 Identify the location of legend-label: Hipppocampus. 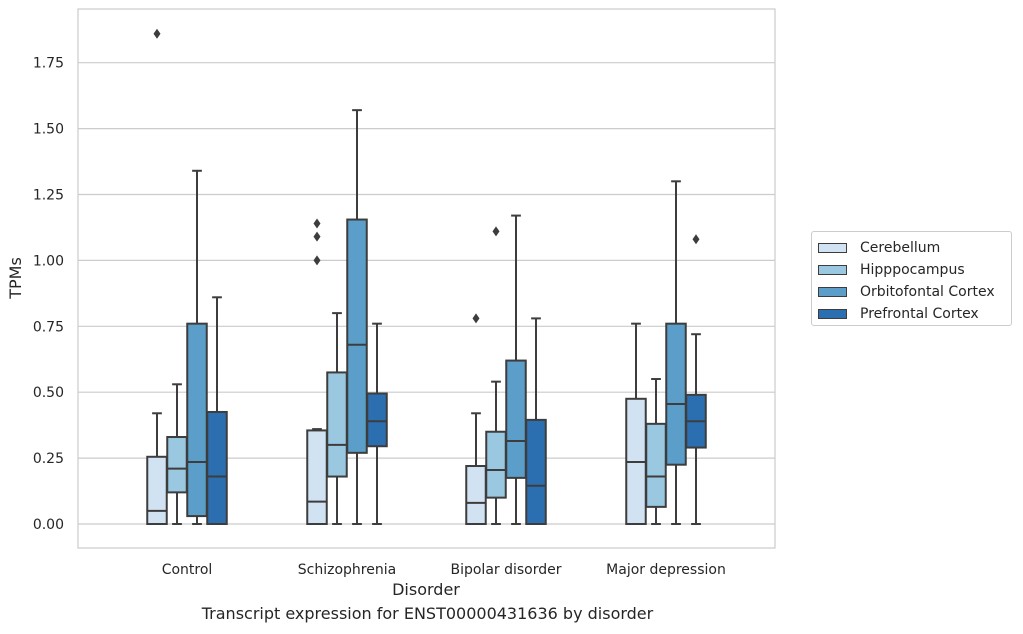
(912, 270).